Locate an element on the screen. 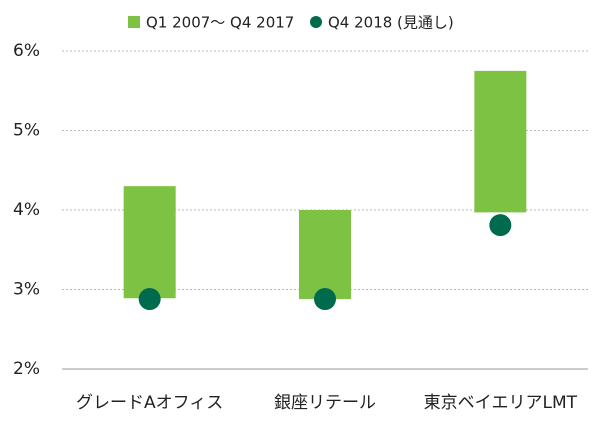 The width and height of the screenshot is (600, 431). x-tick-label: 銀座リテール is located at coordinates (325, 403).